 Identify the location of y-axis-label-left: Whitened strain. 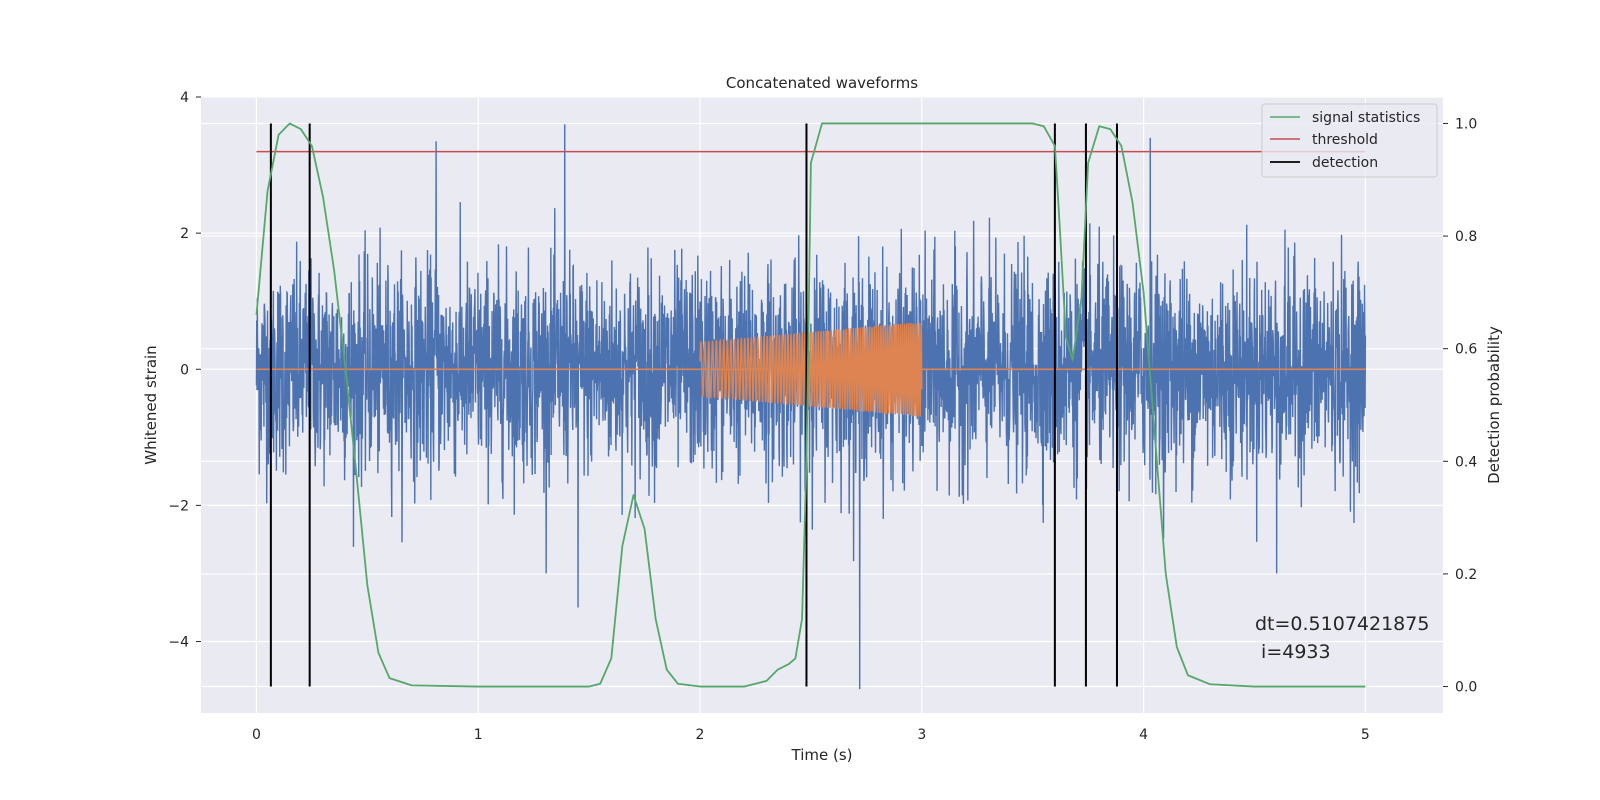
(151, 404).